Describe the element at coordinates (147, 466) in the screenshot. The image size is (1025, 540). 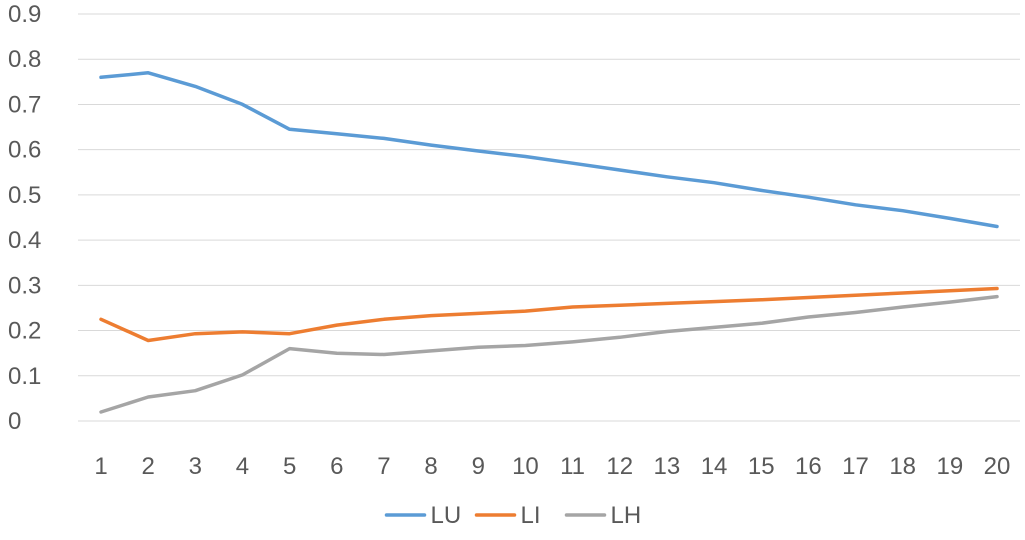
I see `x-tick-label: 2` at that location.